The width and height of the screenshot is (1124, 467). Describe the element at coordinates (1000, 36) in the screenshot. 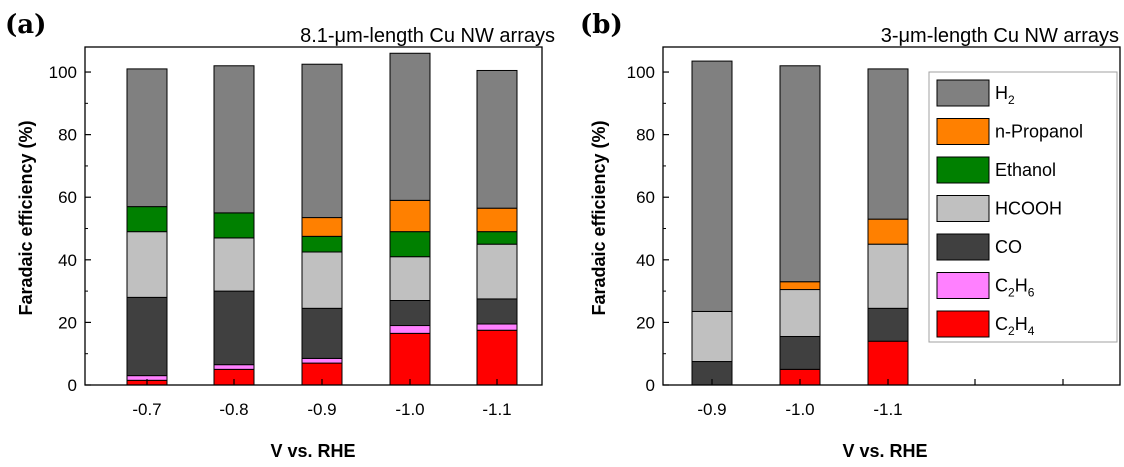

I see `panel-b-title: 3-μm-length Cu NW arrays` at that location.